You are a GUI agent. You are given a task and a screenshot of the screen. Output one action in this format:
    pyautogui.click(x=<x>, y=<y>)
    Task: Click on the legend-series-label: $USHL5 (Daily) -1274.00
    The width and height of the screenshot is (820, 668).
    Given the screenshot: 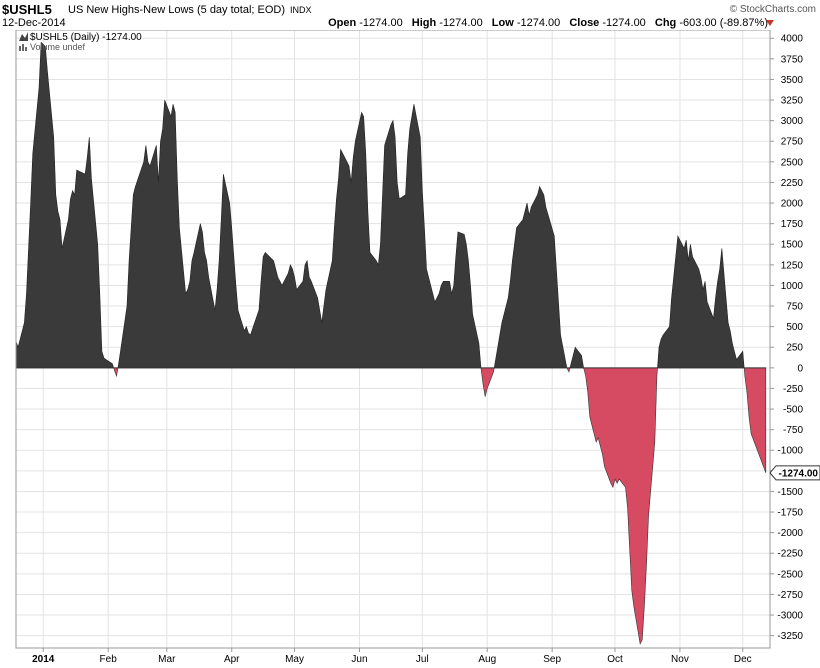 What is the action you would take?
    pyautogui.click(x=86, y=37)
    